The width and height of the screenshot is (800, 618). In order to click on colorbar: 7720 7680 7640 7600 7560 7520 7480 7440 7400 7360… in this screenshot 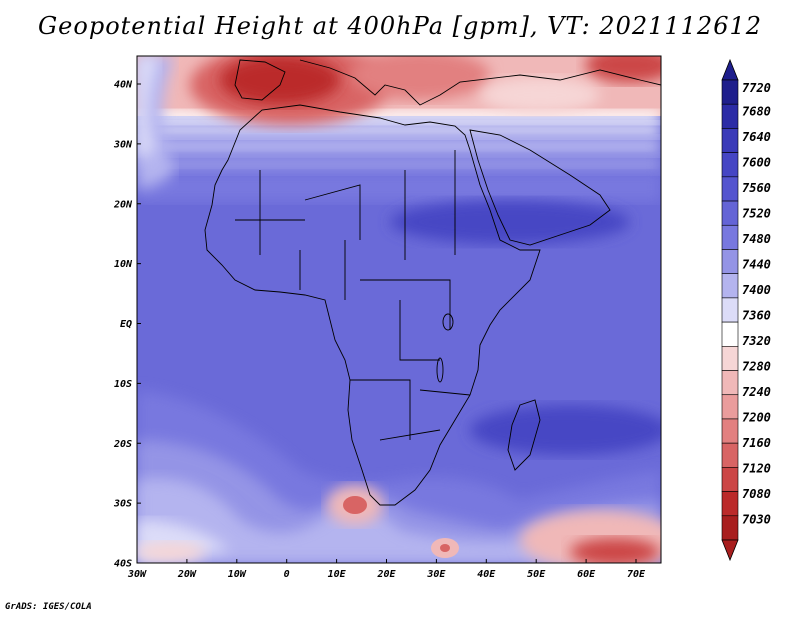, I will do `click(746, 310)`.